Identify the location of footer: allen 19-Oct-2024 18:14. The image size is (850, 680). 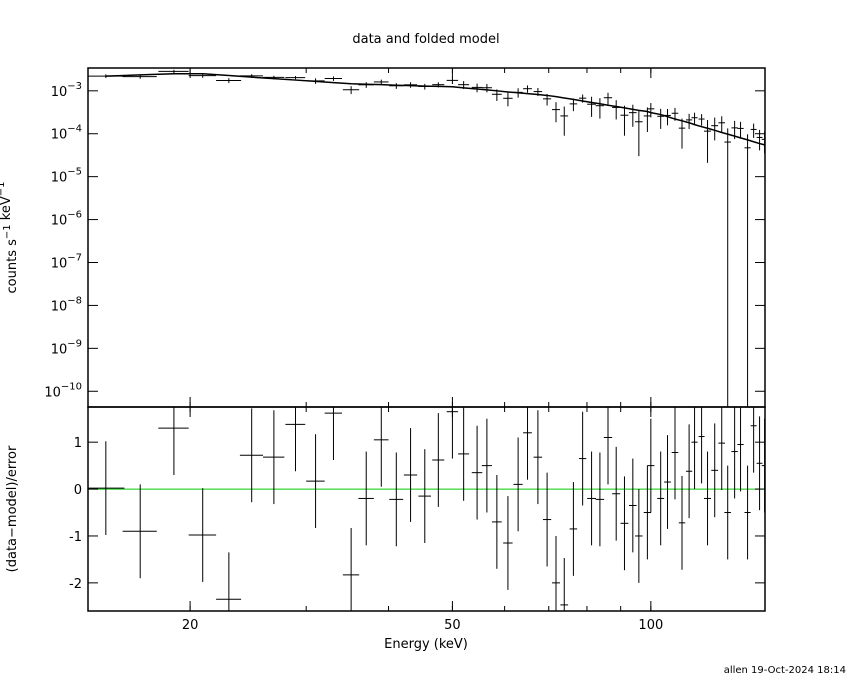
(785, 670).